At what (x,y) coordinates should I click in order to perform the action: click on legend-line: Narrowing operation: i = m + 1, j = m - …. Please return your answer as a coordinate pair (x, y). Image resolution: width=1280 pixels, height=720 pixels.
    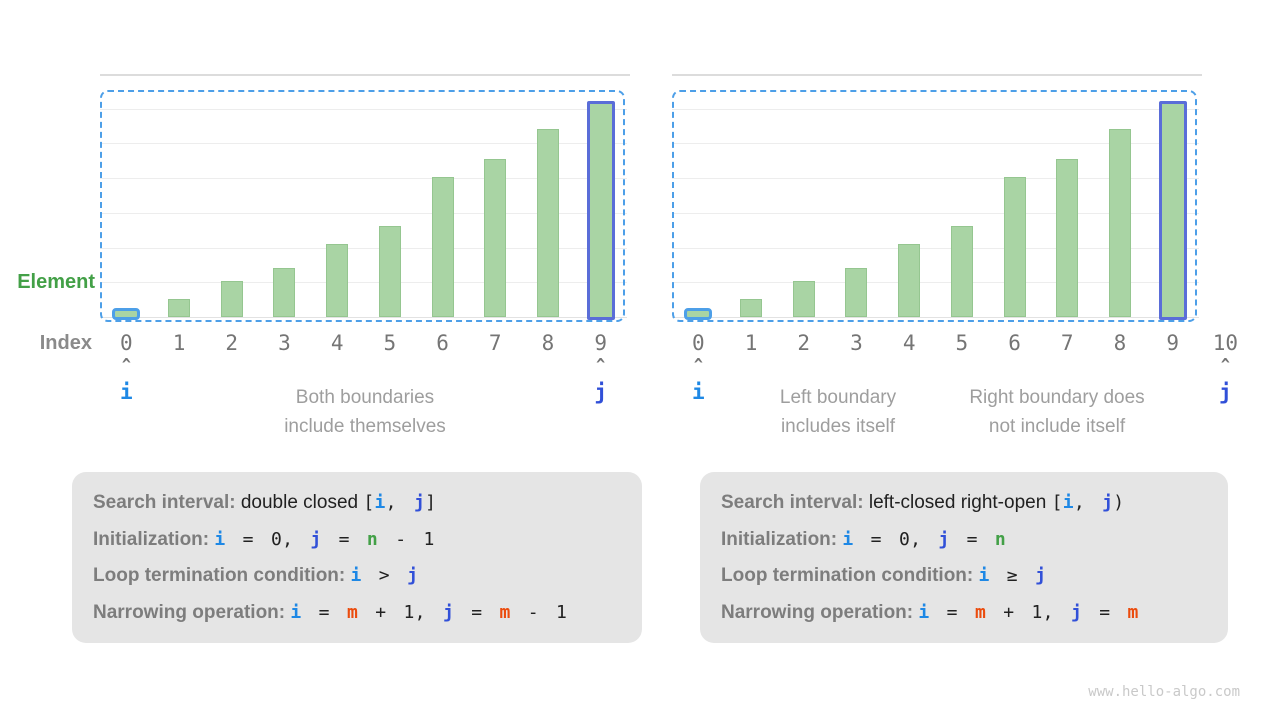
    Looking at the image, I should click on (358, 613).